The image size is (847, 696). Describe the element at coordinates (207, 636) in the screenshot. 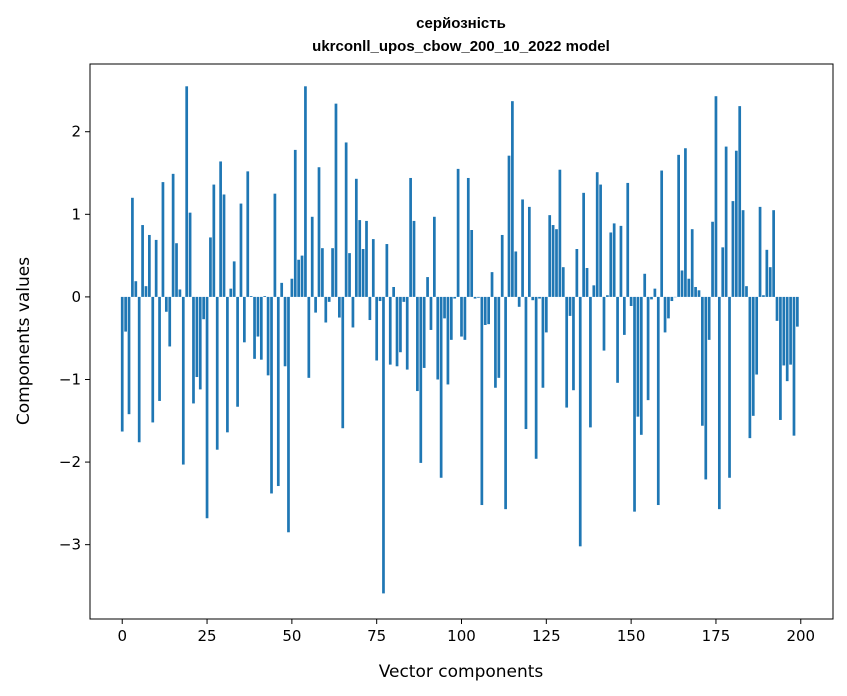

I see `x-tick-label: 25` at that location.